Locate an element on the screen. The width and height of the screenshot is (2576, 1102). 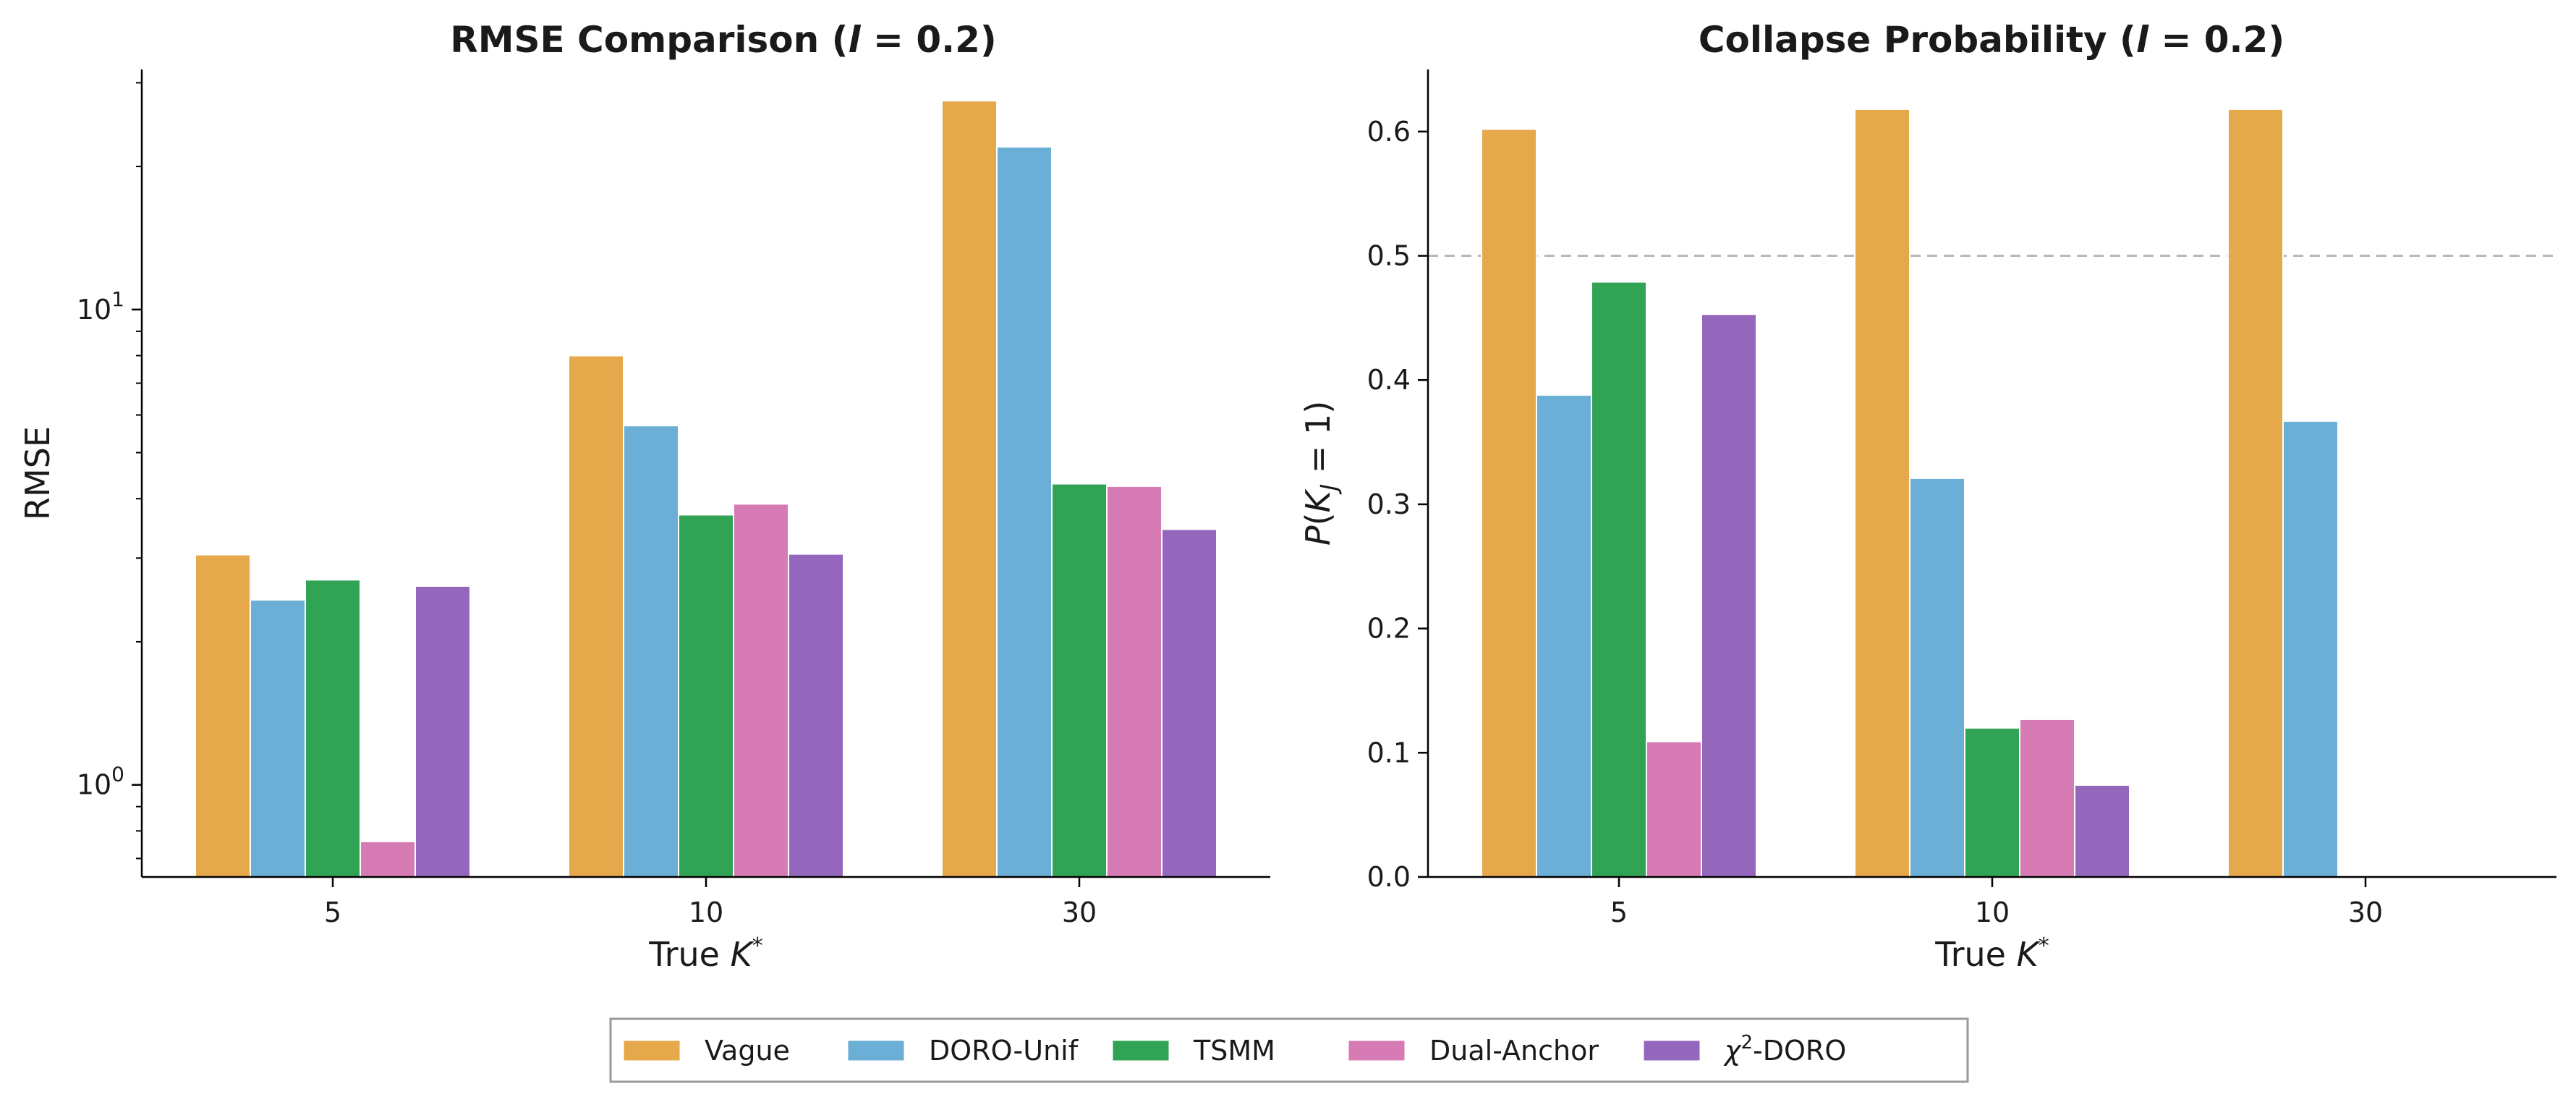
rmse-bar-doro-k10 is located at coordinates (816, 715).